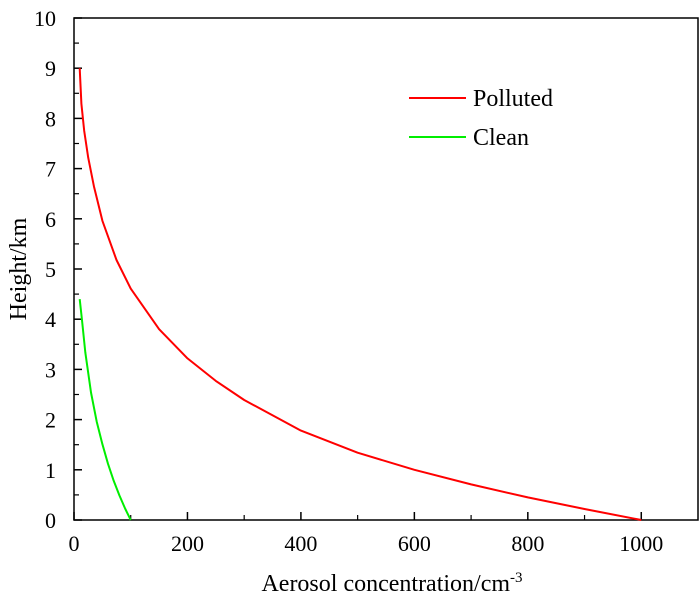  What do you see at coordinates (58, 269) in the screenshot?
I see `y-axis-ticks: 0 1 2 3 4 5 6 7 8 9 10` at bounding box center [58, 269].